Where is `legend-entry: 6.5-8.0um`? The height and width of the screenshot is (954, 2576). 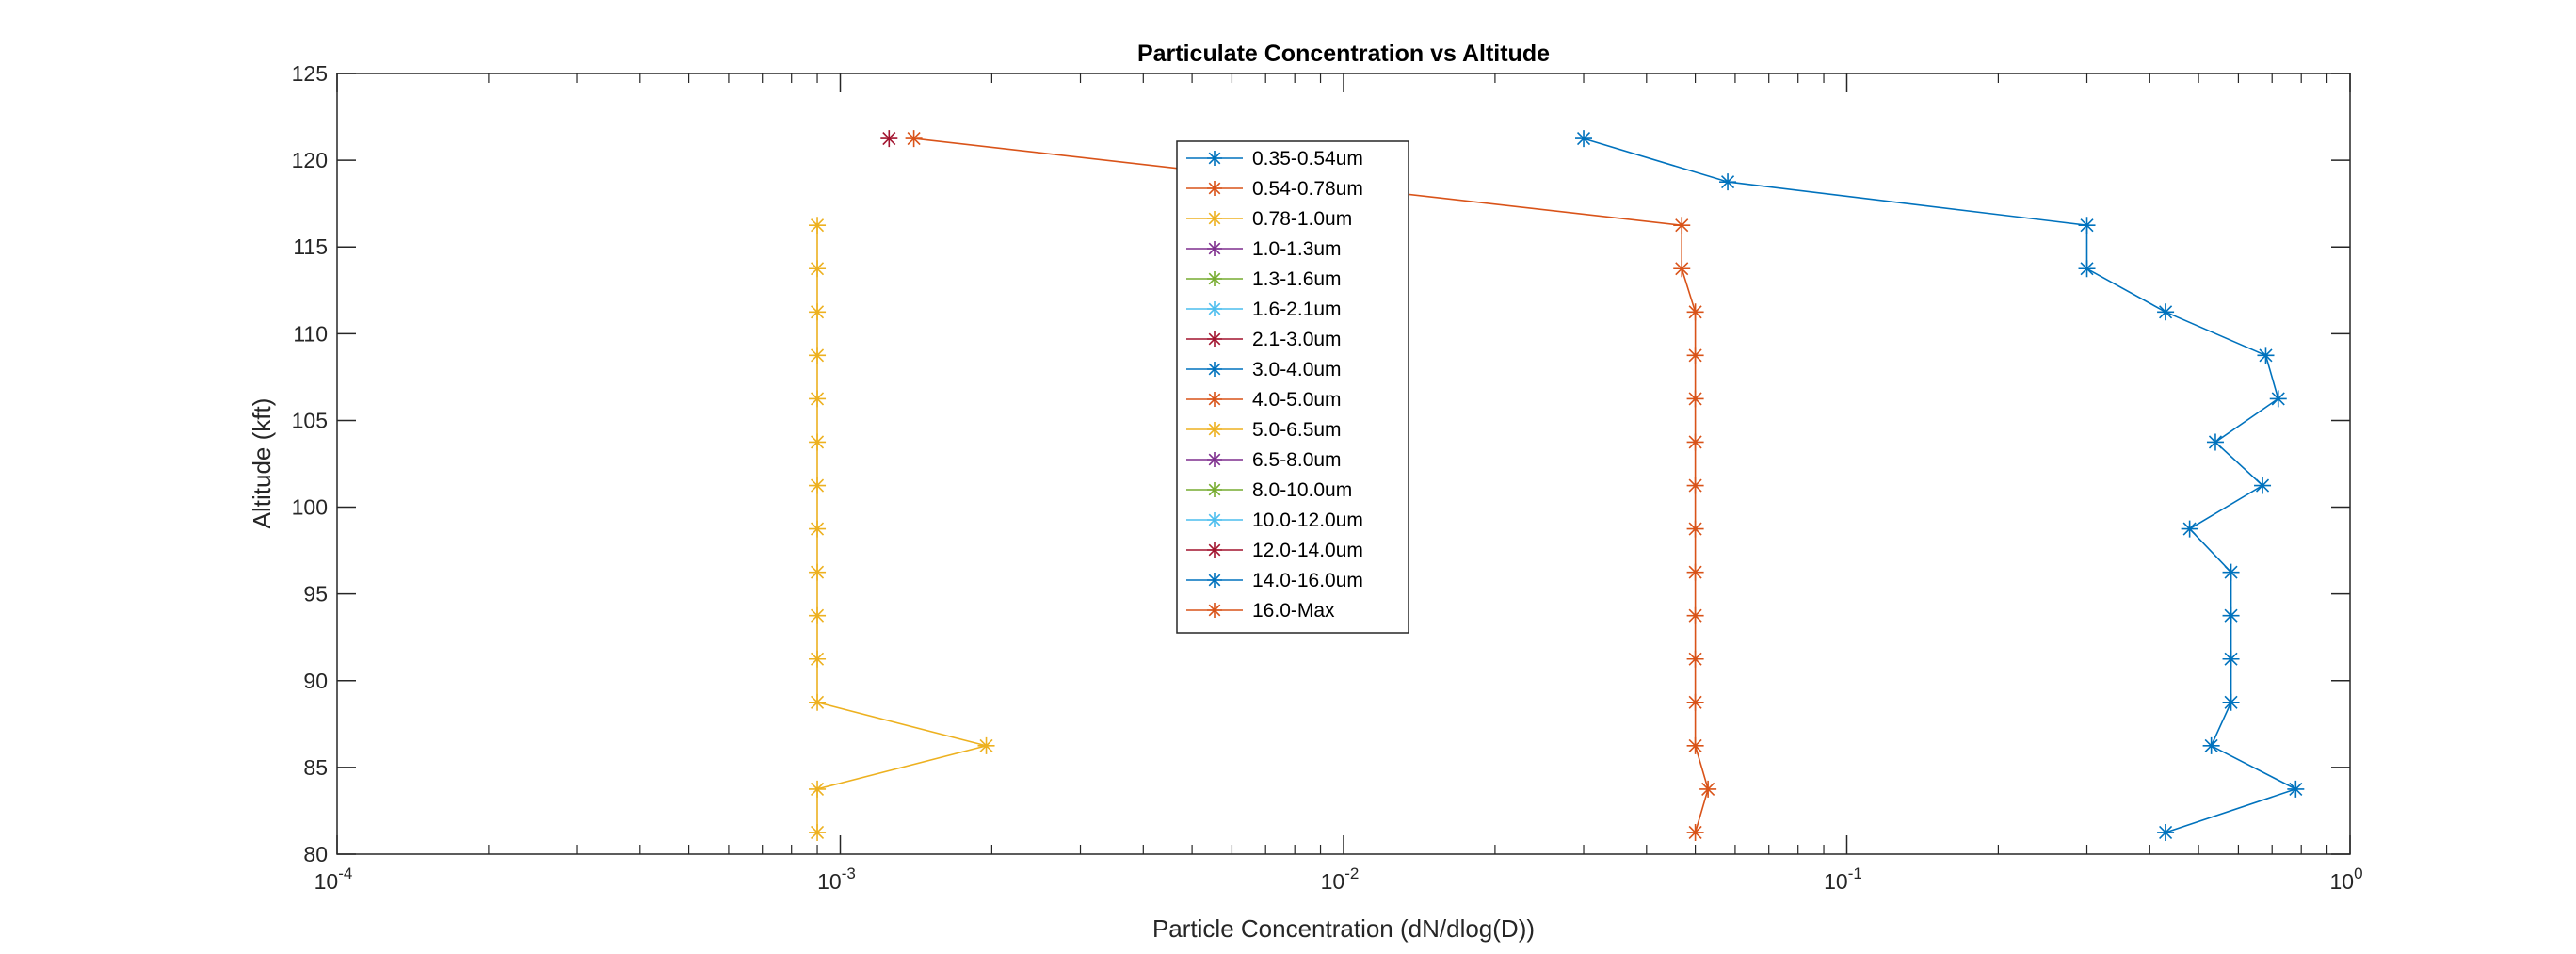 legend-entry: 6.5-8.0um is located at coordinates (1264, 460).